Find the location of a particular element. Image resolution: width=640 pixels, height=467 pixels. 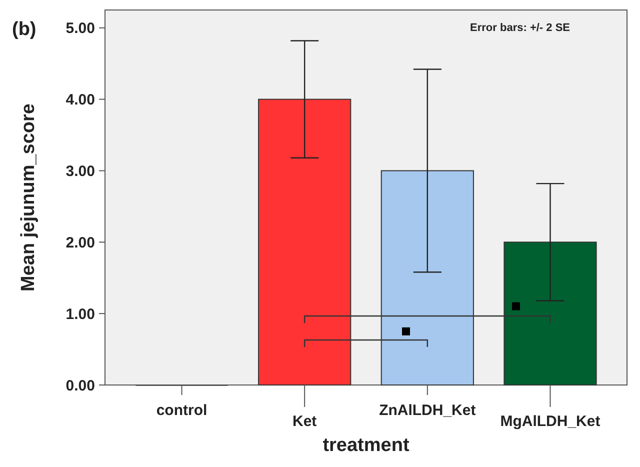

y-tick-label: 3.00 is located at coordinates (80, 171).